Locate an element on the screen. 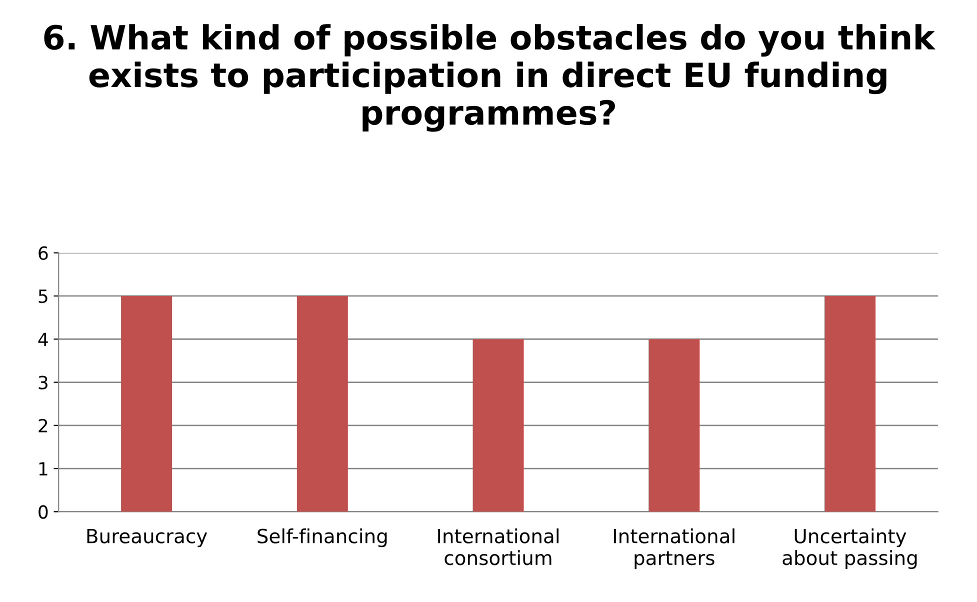 This screenshot has height=602, width=977. x-tick-label: Self-financing is located at coordinates (322, 538).